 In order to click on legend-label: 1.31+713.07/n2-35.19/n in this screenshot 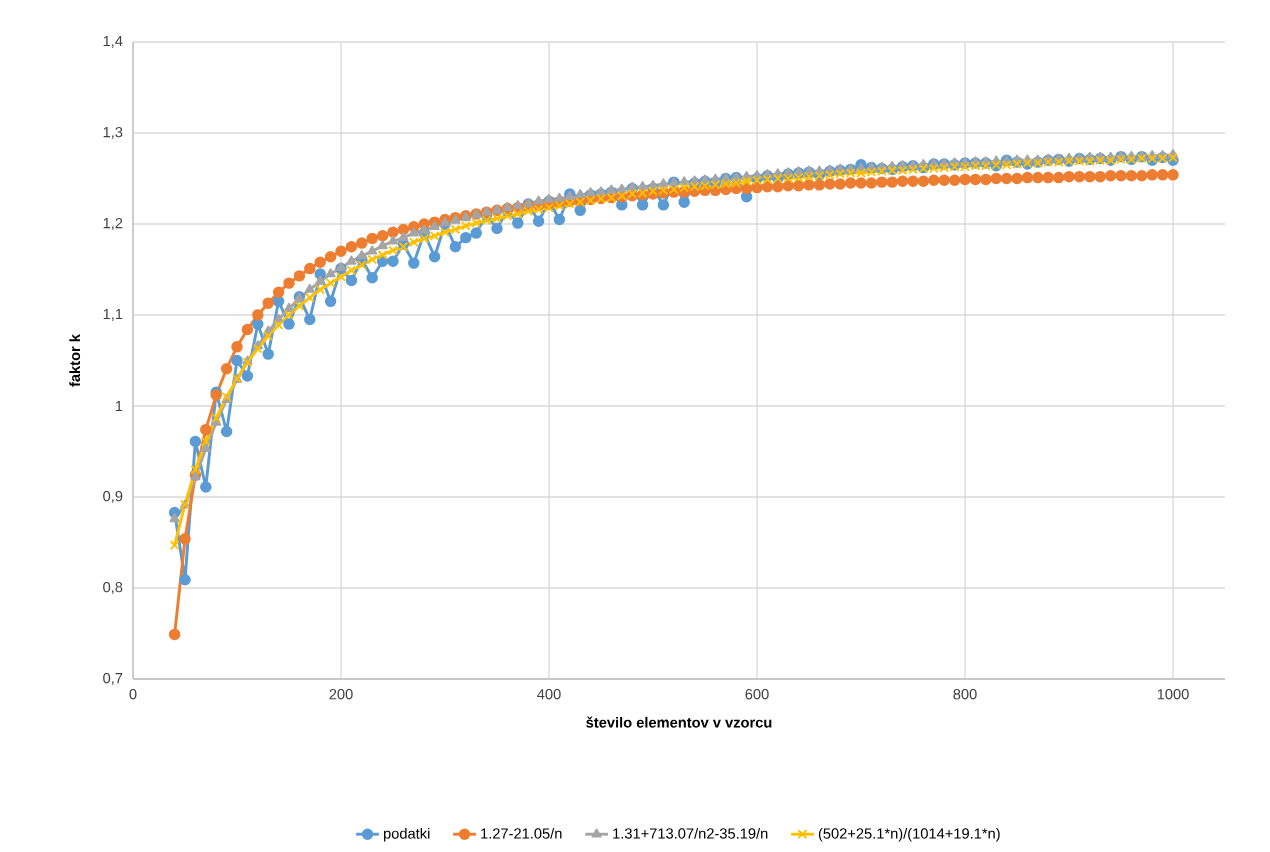, I will do `click(690, 833)`.